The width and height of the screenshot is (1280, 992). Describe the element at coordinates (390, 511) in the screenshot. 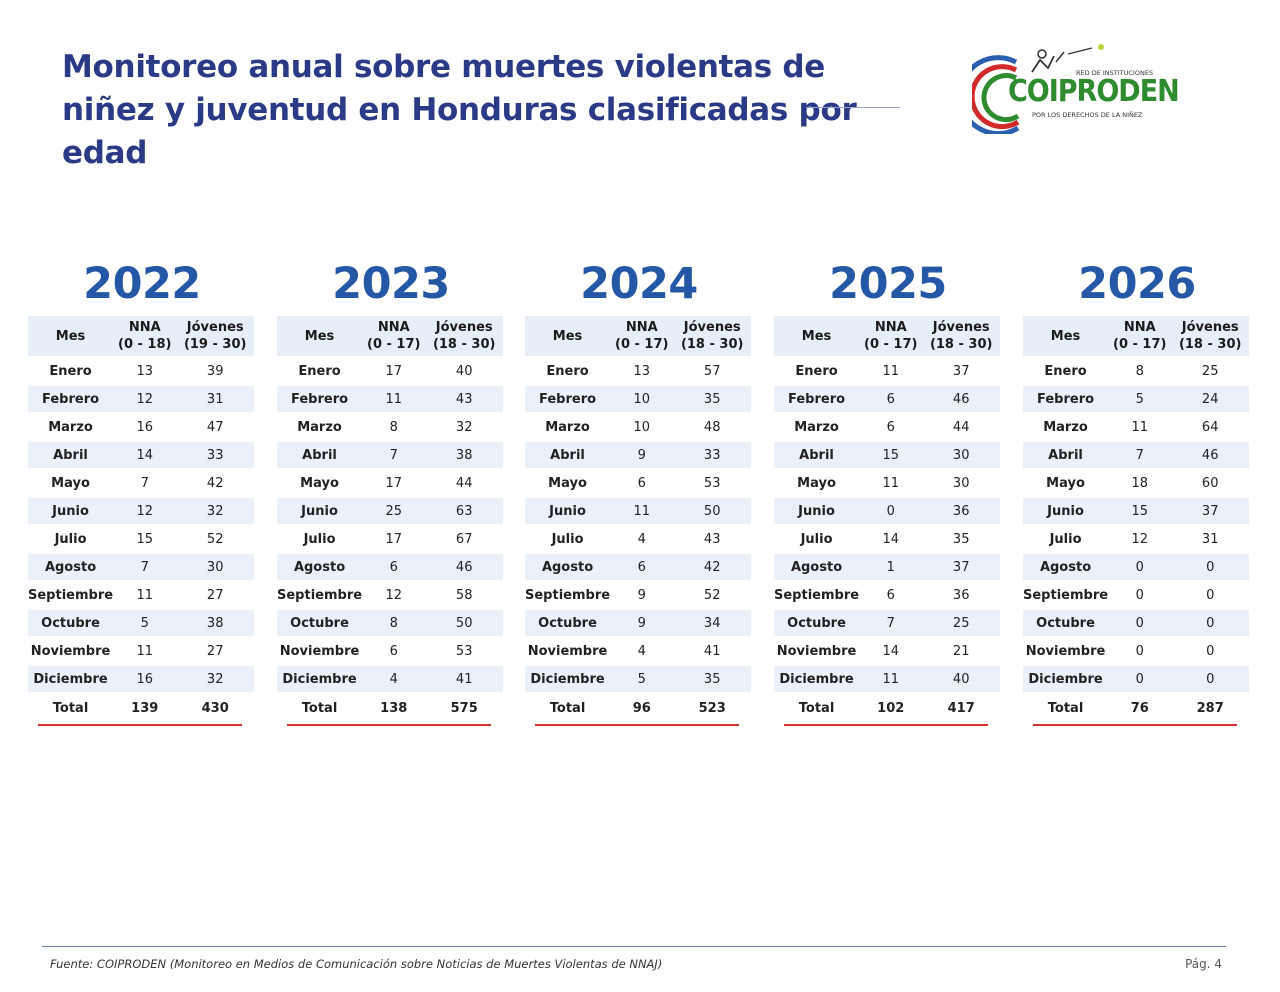

I see `table-row: Junio 25 63` at that location.